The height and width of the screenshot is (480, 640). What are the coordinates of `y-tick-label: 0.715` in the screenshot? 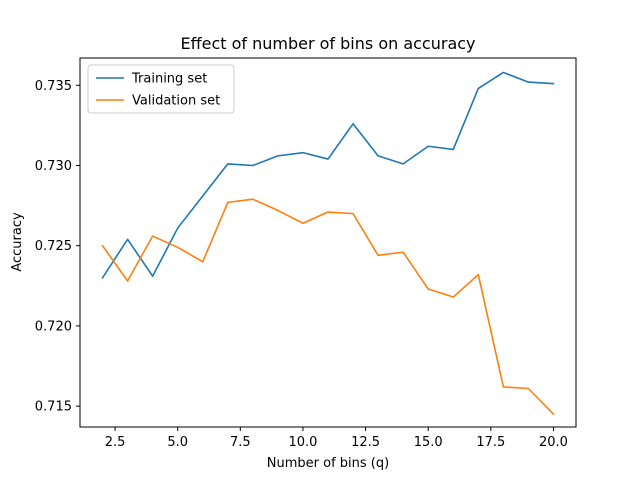 It's located at (53, 407).